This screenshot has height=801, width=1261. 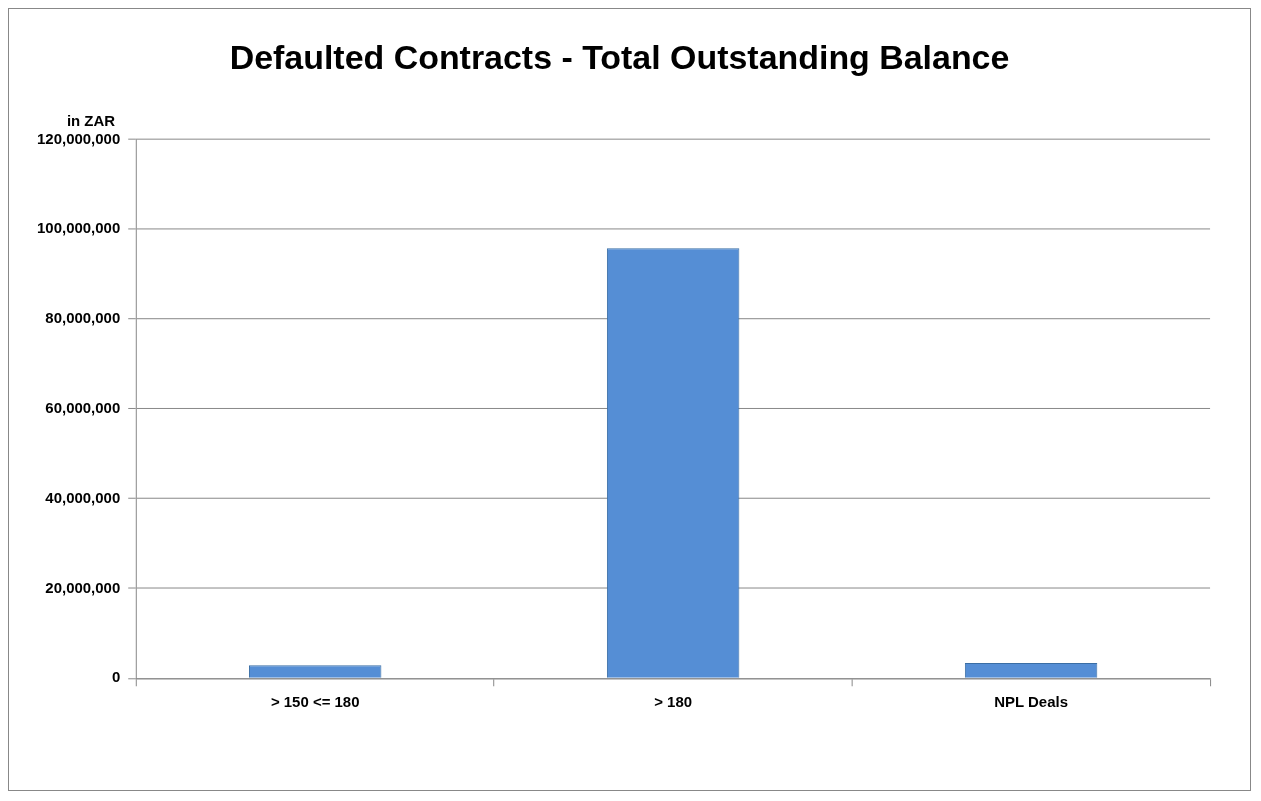 I want to click on y-tick-label: 120,000,000, so click(x=79, y=138).